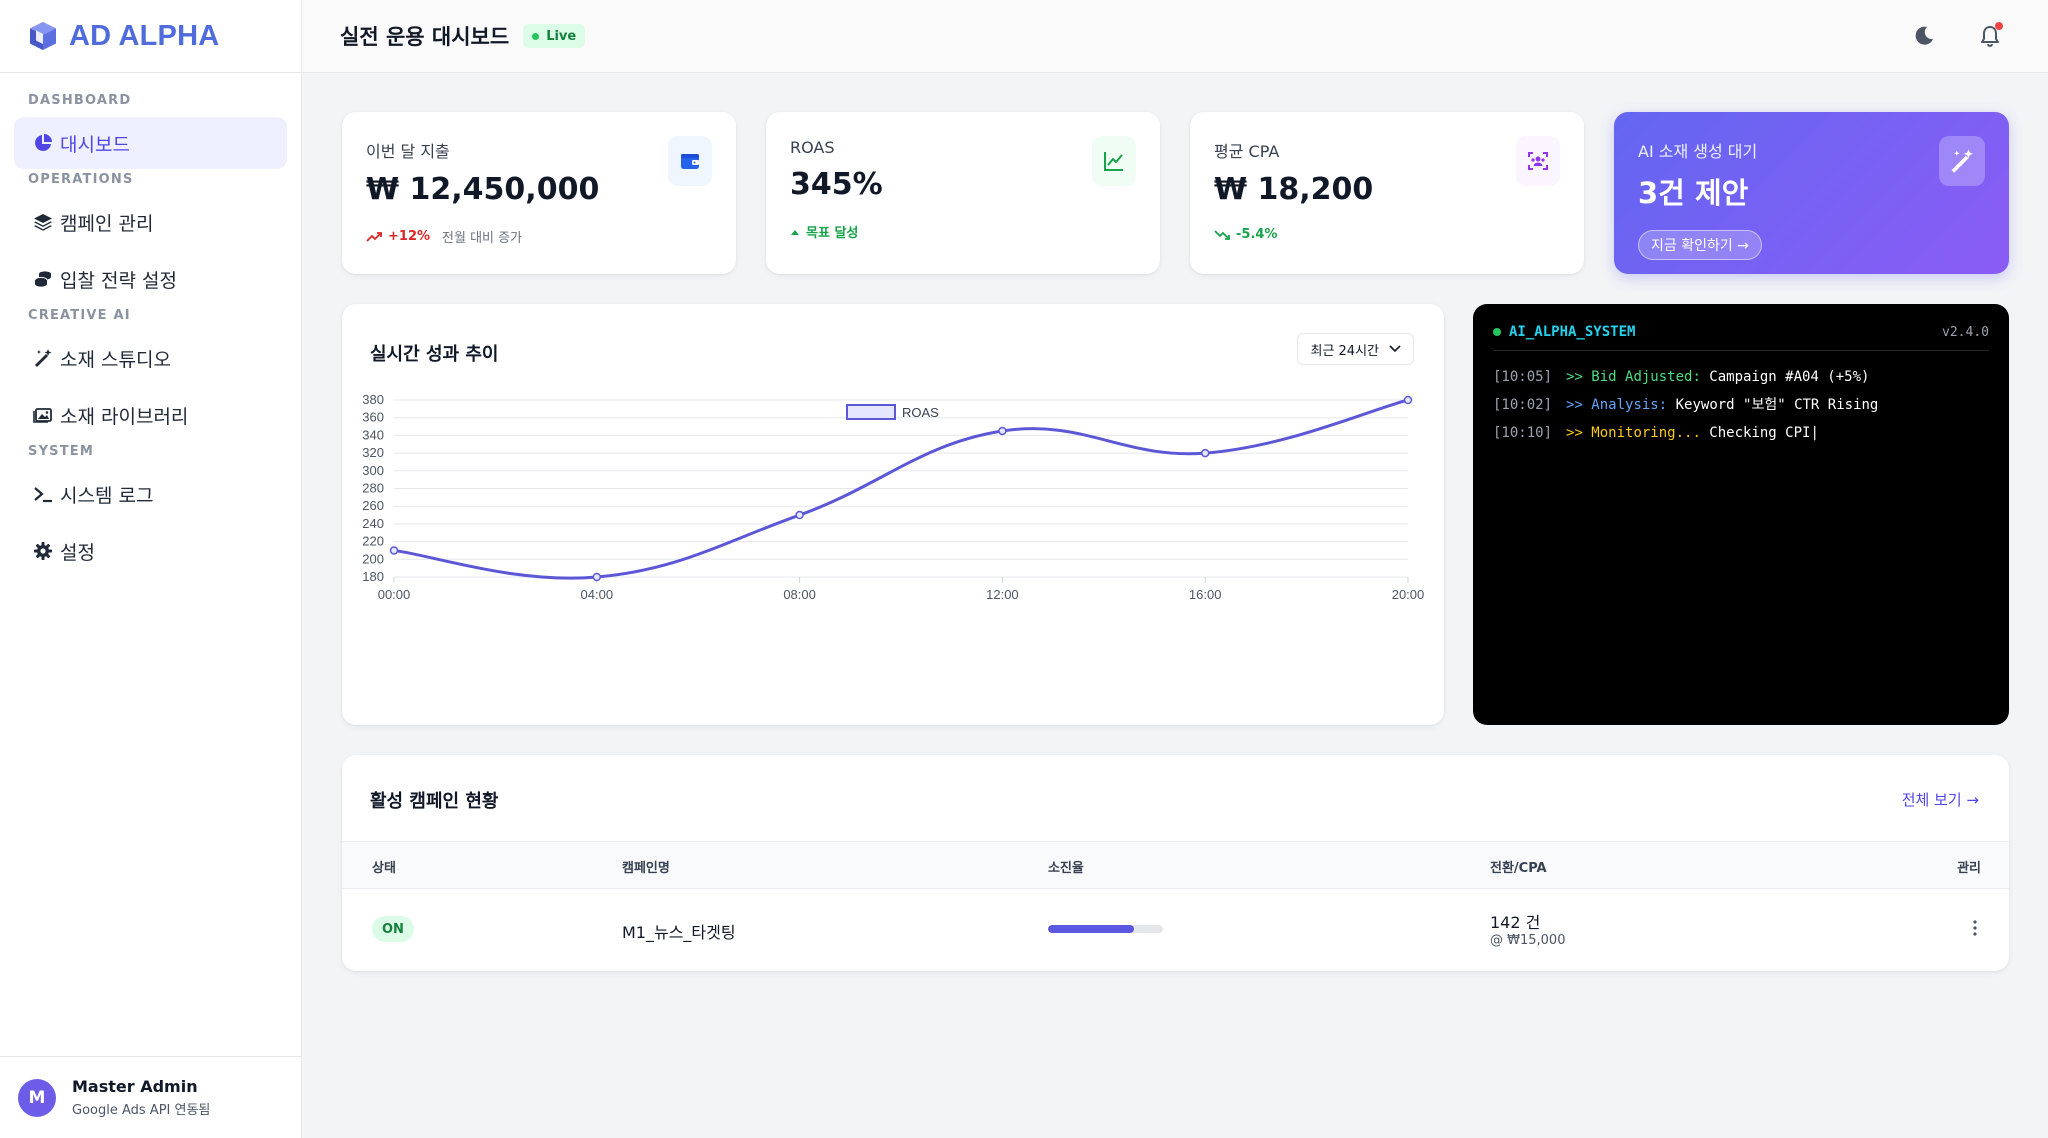  Describe the element at coordinates (1294, 189) in the screenshot. I see `stat-value: ₩ 18,200` at that location.